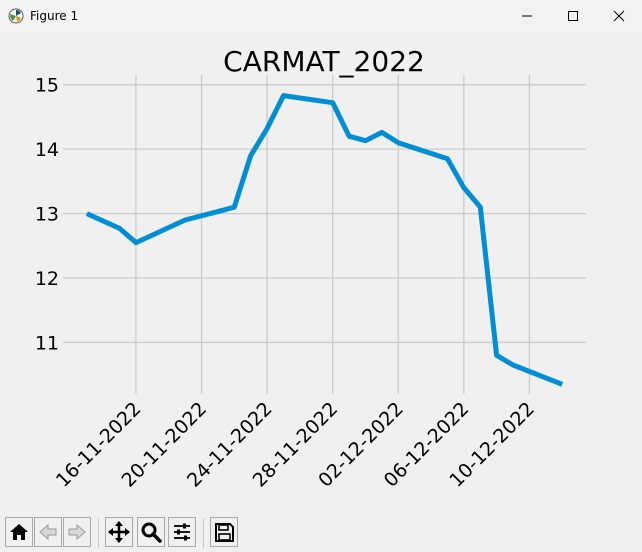 The image size is (642, 552). Describe the element at coordinates (321, 533) in the screenshot. I see `navigation-toolbar` at that location.